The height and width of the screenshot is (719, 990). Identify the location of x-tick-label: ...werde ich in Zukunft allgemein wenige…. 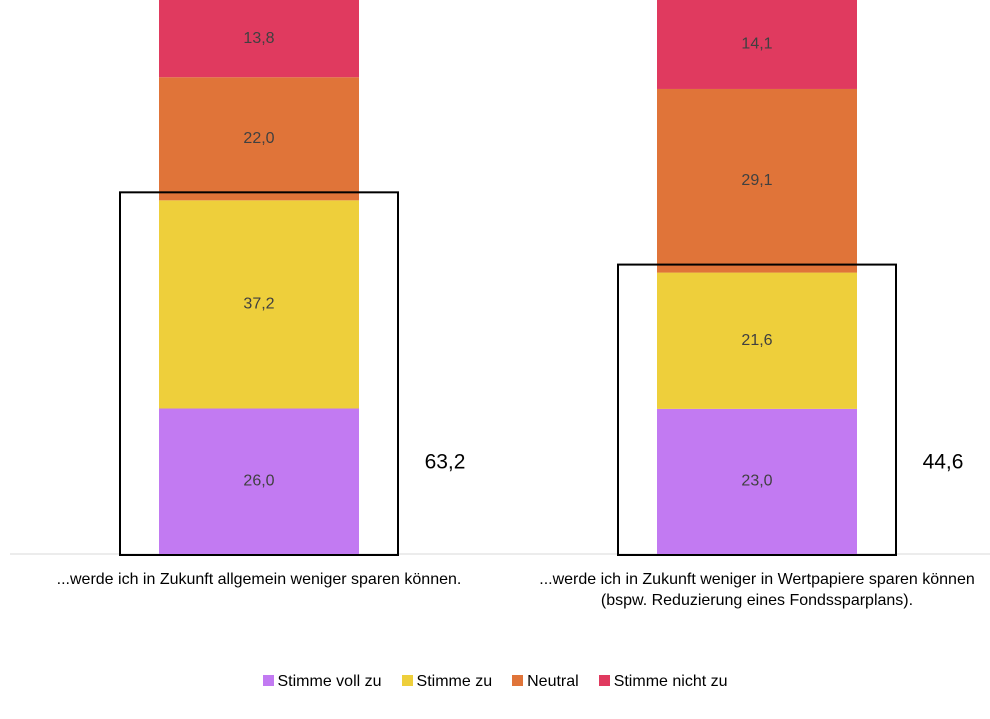
(259, 579).